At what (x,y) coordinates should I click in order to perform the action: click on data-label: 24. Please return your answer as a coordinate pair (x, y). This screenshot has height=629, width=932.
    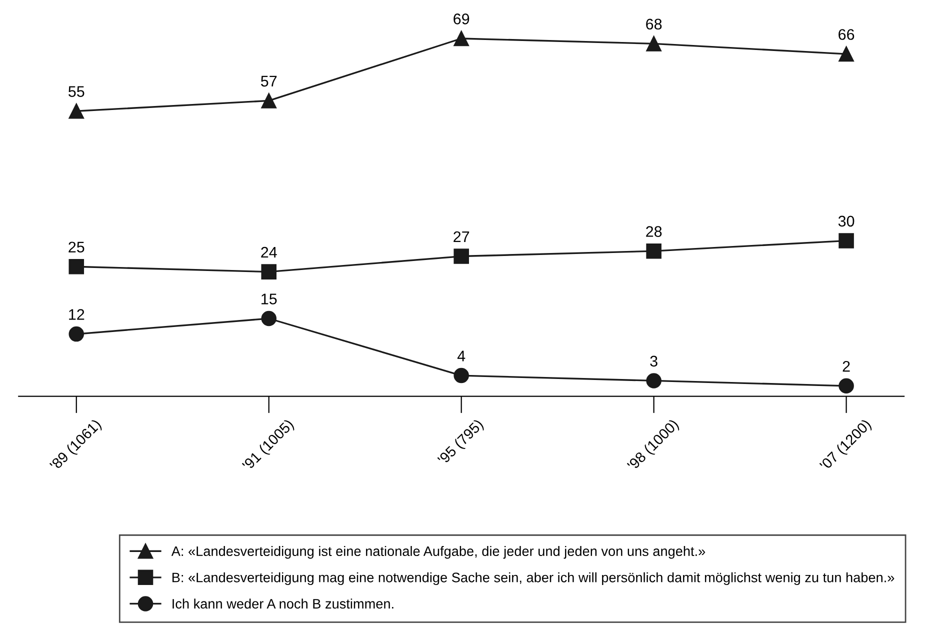
    Looking at the image, I should click on (269, 252).